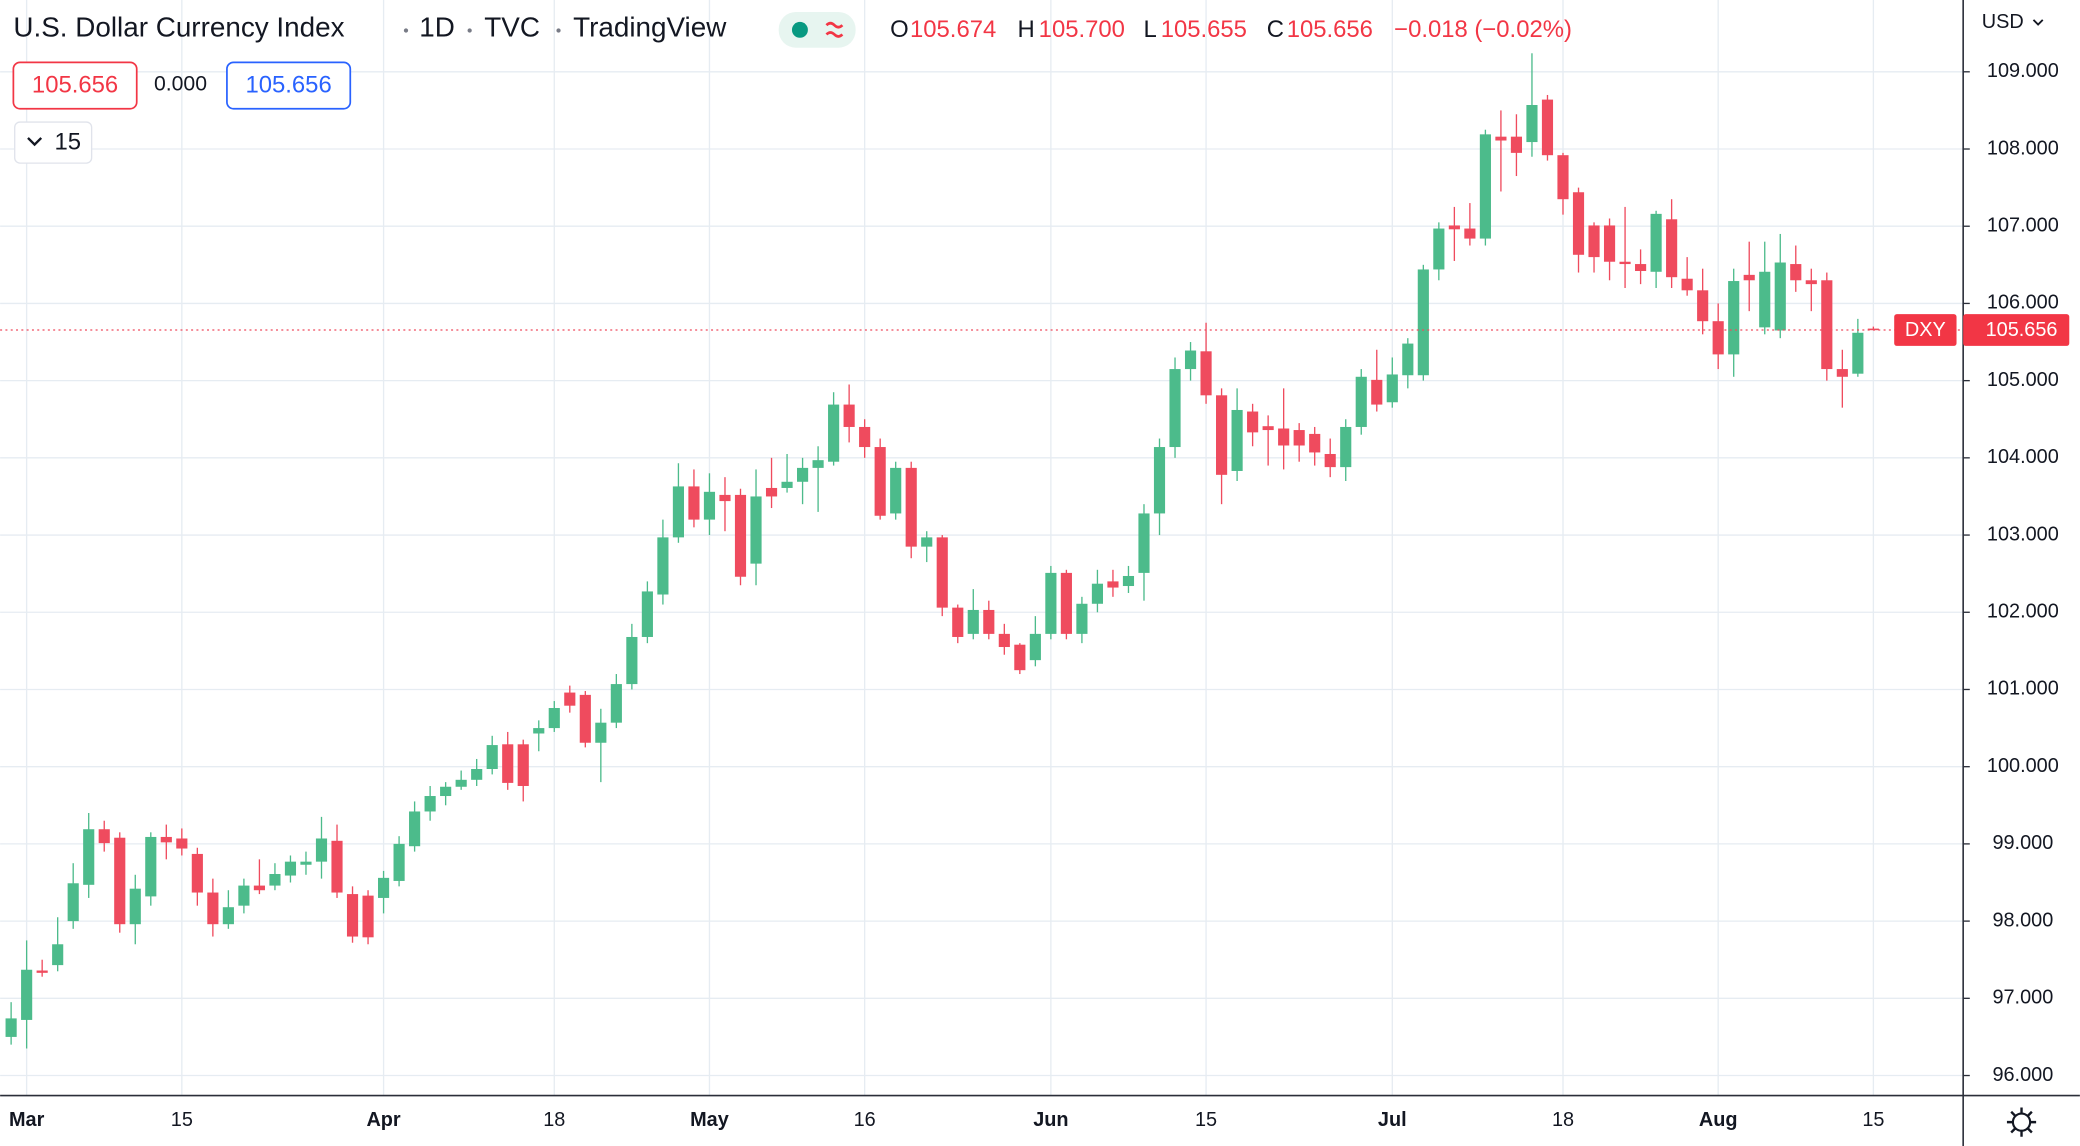 This screenshot has width=2080, height=1146. I want to click on buy-button, so click(289, 85).